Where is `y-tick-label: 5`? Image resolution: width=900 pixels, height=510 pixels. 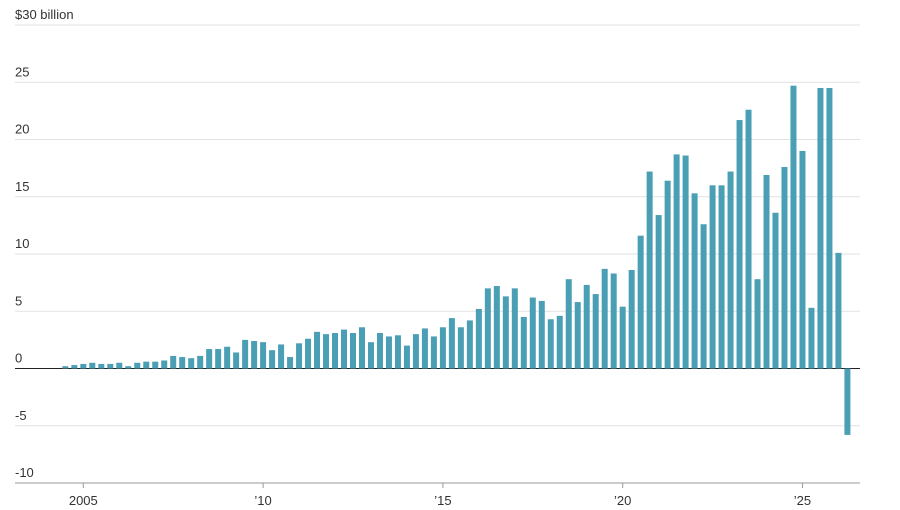
y-tick-label: 5 is located at coordinates (18, 300).